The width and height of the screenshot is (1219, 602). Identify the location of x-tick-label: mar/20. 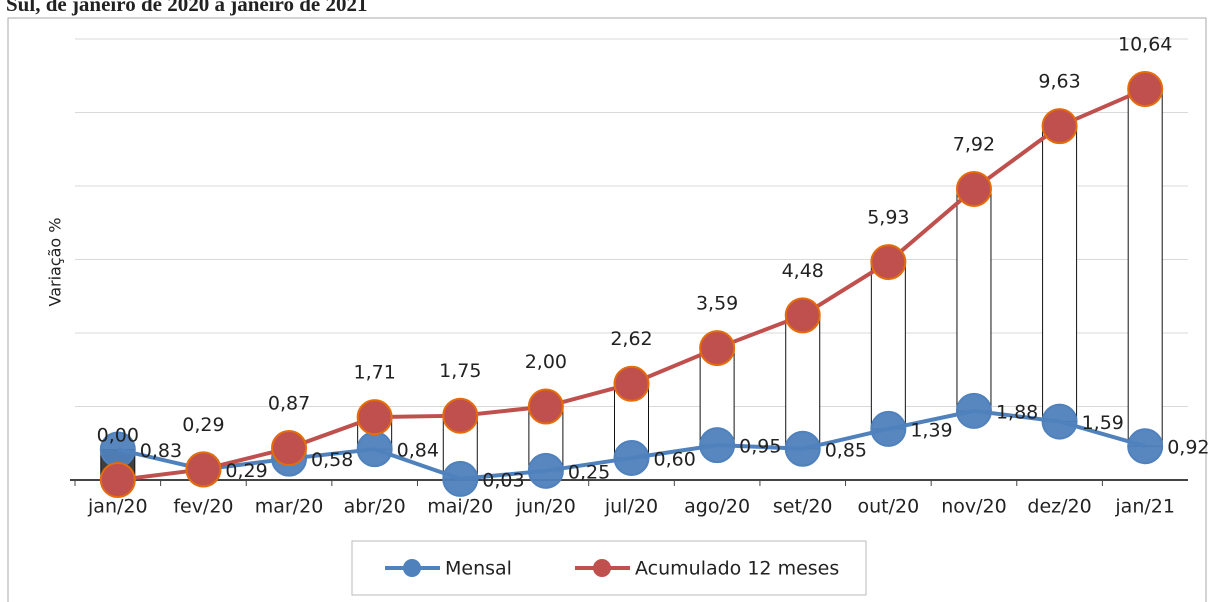
(289, 507).